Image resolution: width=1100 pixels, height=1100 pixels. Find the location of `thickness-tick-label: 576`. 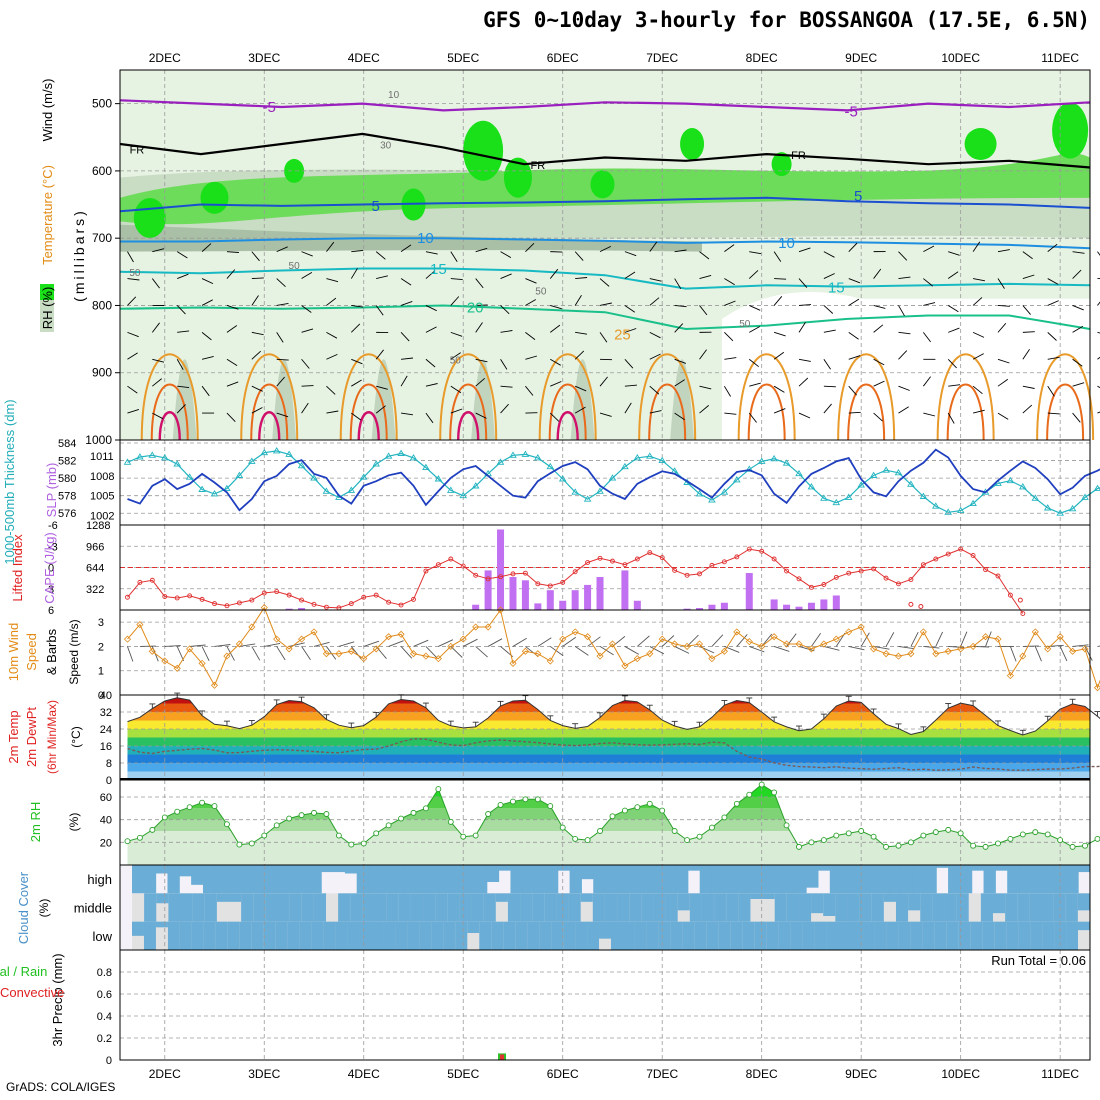

thickness-tick-label: 576 is located at coordinates (67, 514).